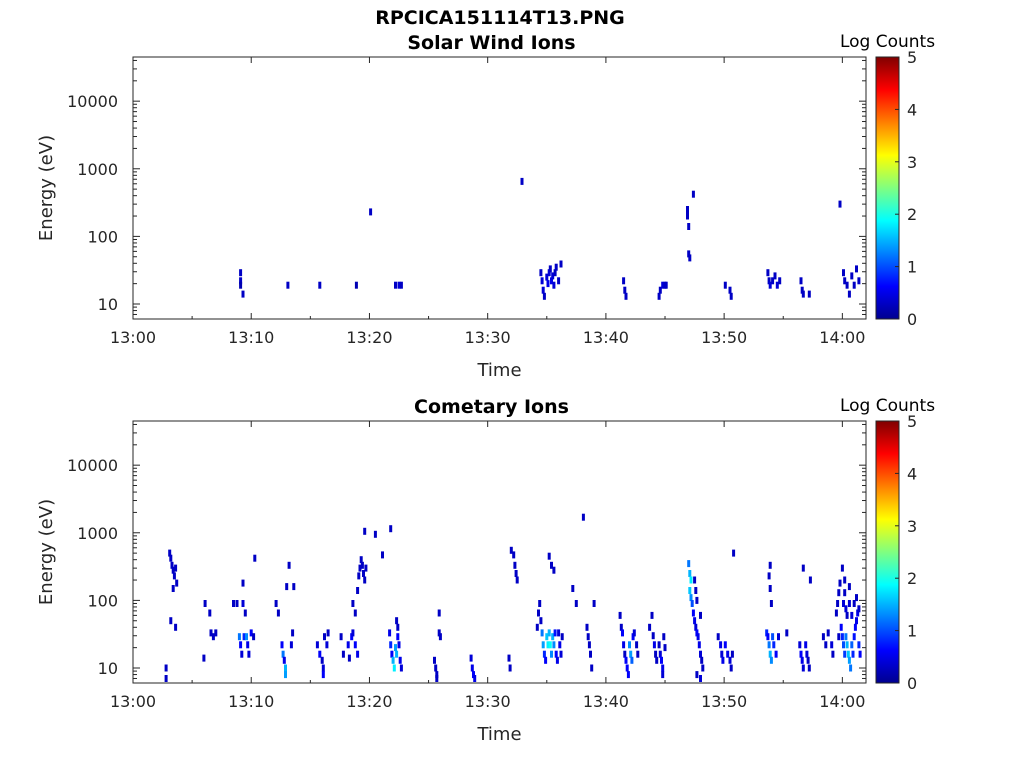 The width and height of the screenshot is (1024, 768). What do you see at coordinates (912, 214) in the screenshot?
I see `p0-colorbar-tick-label: 2` at bounding box center [912, 214].